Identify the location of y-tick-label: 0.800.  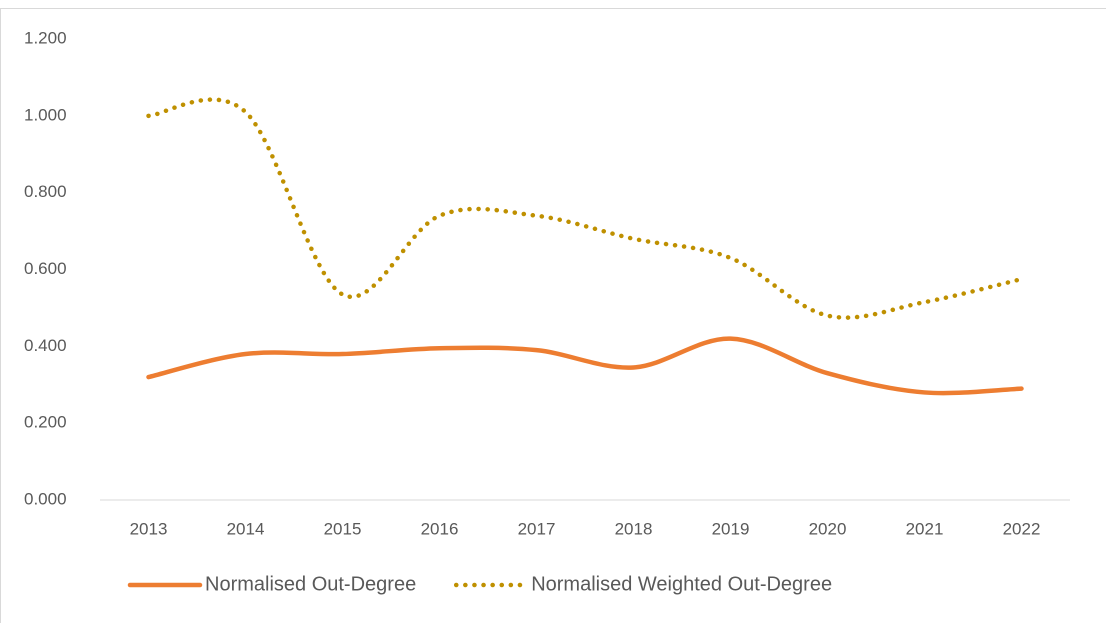
(45, 191).